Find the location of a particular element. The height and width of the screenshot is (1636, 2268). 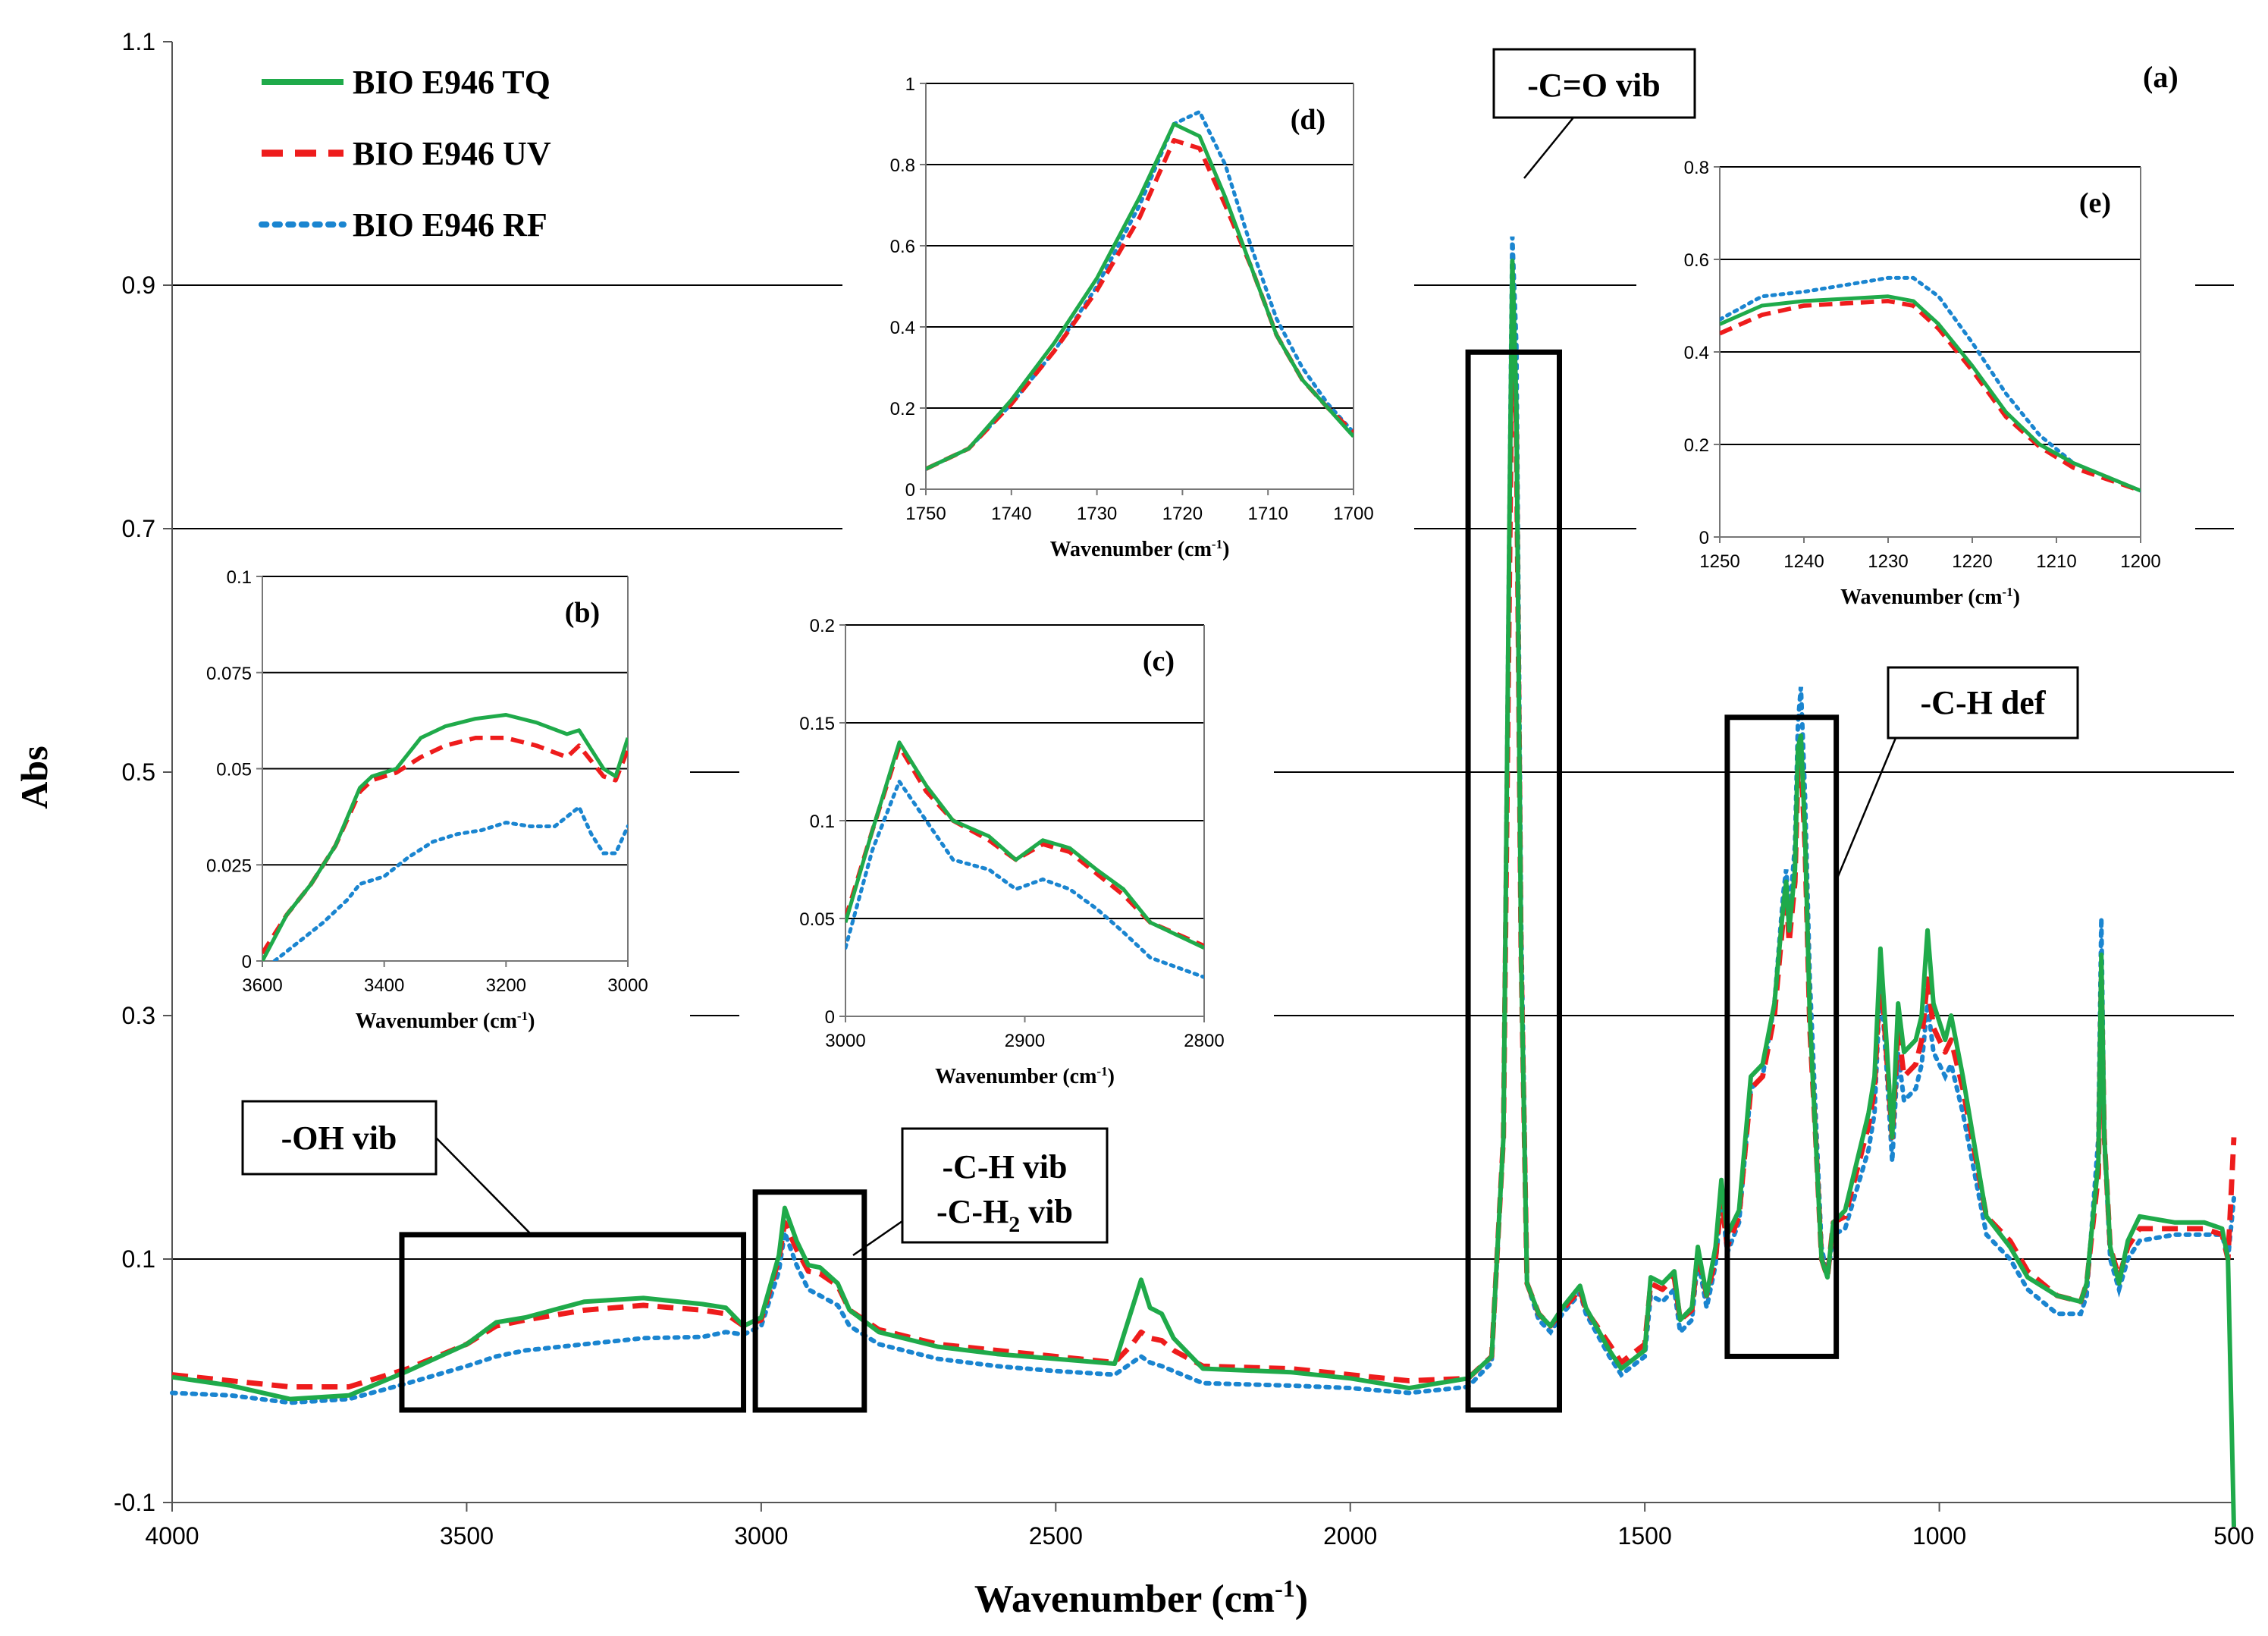

ch-callout-line is located at coordinates (877, 1239).